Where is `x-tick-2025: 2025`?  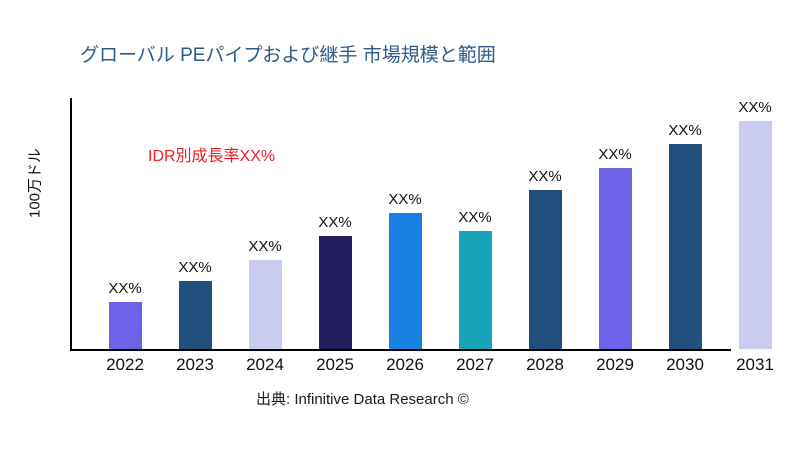 x-tick-2025: 2025 is located at coordinates (335, 364).